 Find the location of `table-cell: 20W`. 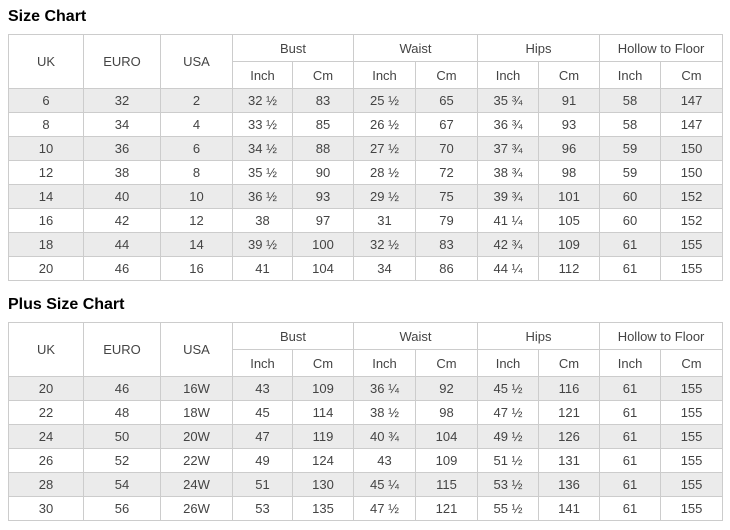

table-cell: 20W is located at coordinates (196, 436).